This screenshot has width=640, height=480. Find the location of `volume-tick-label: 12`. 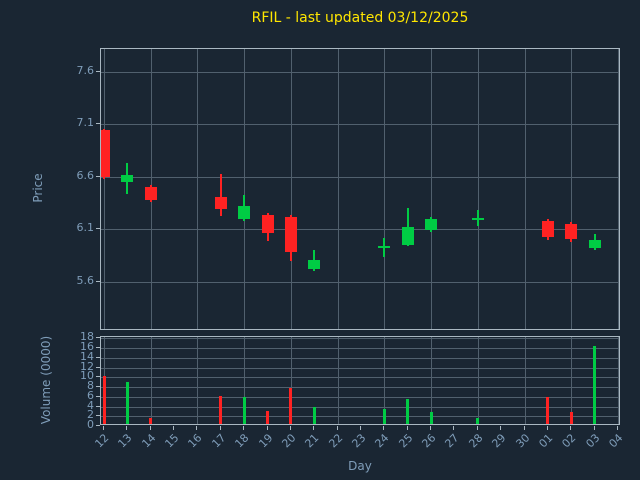

volume-tick-label: 12 is located at coordinates (87, 366).